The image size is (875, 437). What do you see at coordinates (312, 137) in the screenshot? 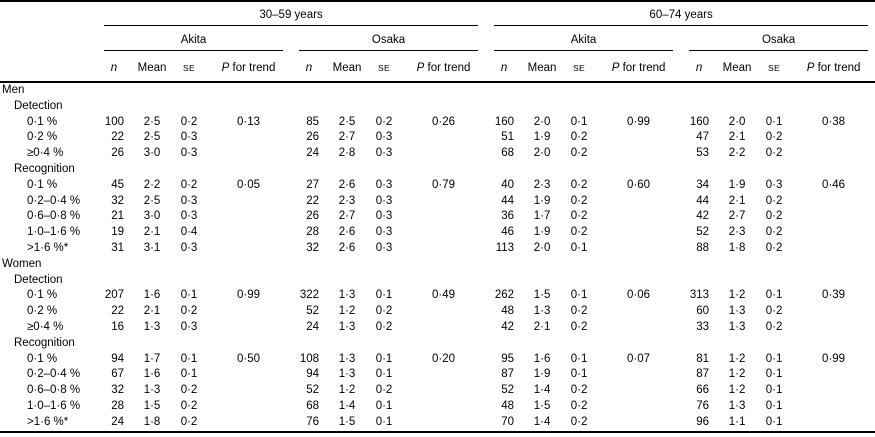
I see `n-value: 26` at bounding box center [312, 137].